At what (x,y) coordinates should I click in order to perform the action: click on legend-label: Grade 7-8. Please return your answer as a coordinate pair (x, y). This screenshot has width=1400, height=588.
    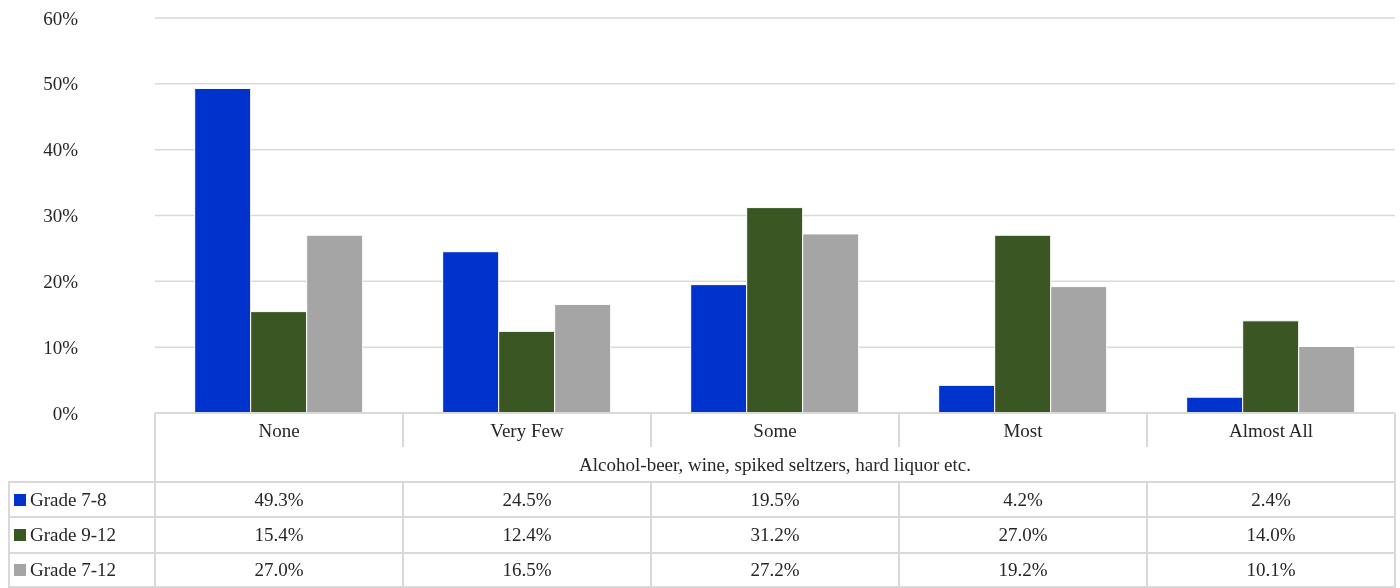
    Looking at the image, I should click on (68, 499).